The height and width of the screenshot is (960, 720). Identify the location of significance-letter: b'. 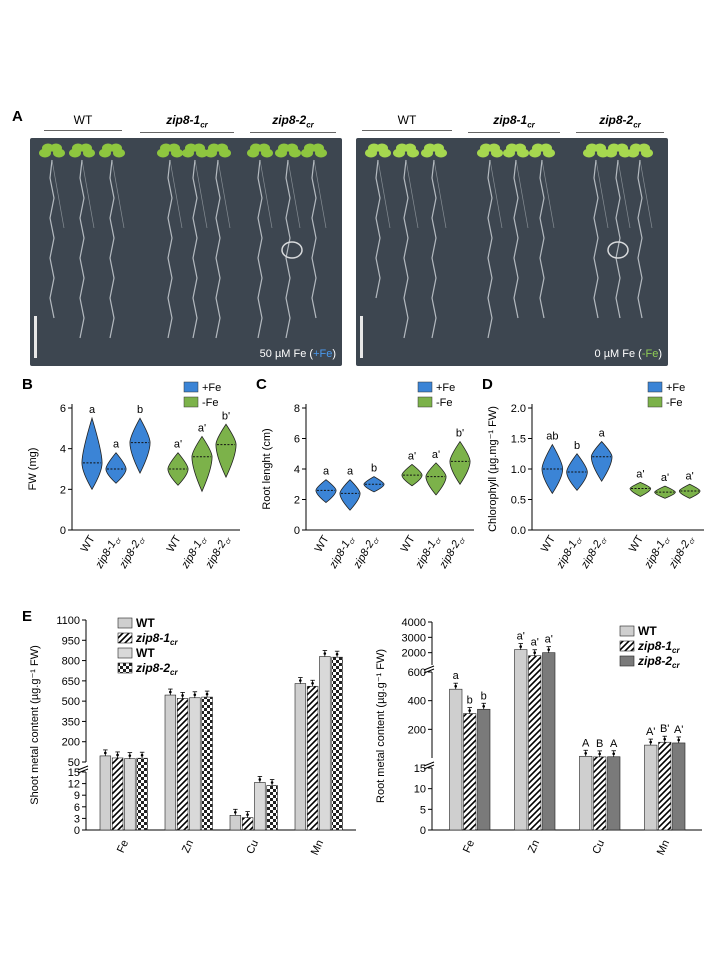
(460, 434).